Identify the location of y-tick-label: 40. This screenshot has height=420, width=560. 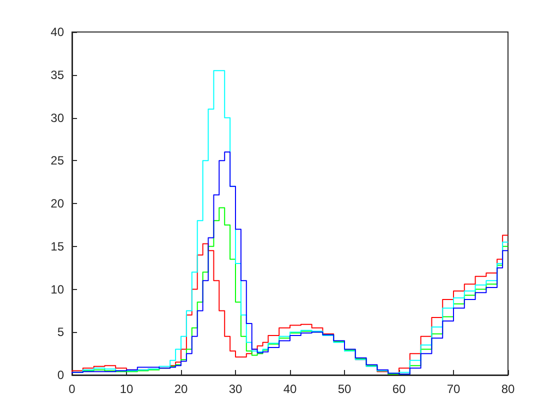
(57, 32).